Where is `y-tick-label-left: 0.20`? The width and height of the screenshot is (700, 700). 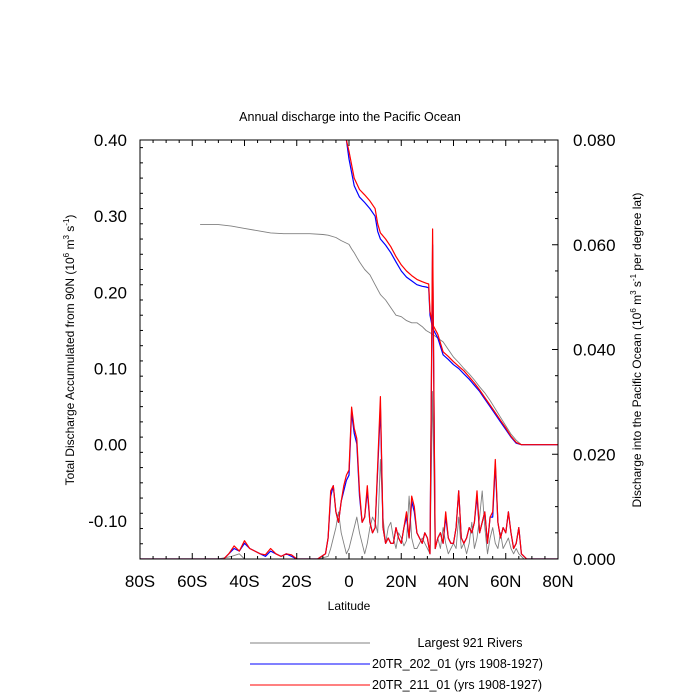
y-tick-label-left: 0.20 is located at coordinates (110, 292).